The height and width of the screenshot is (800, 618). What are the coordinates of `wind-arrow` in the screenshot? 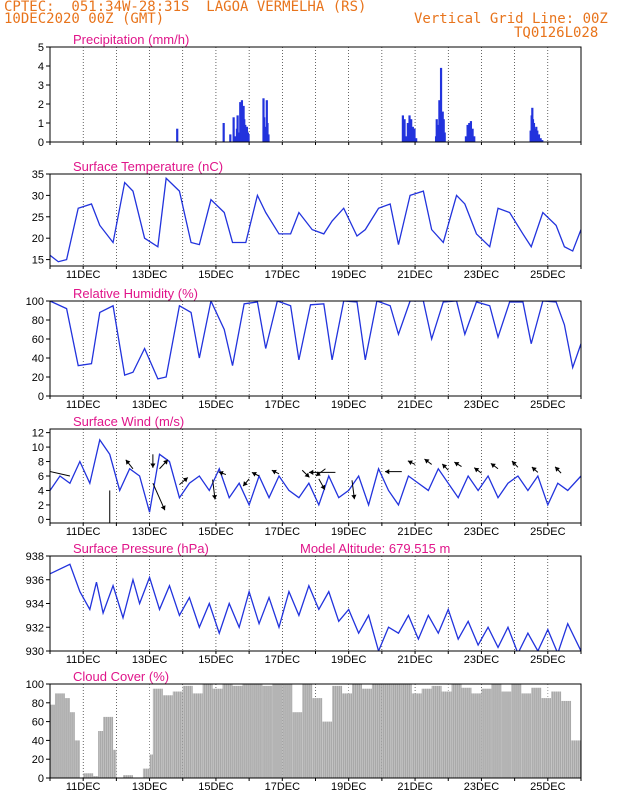 It's located at (60, 474).